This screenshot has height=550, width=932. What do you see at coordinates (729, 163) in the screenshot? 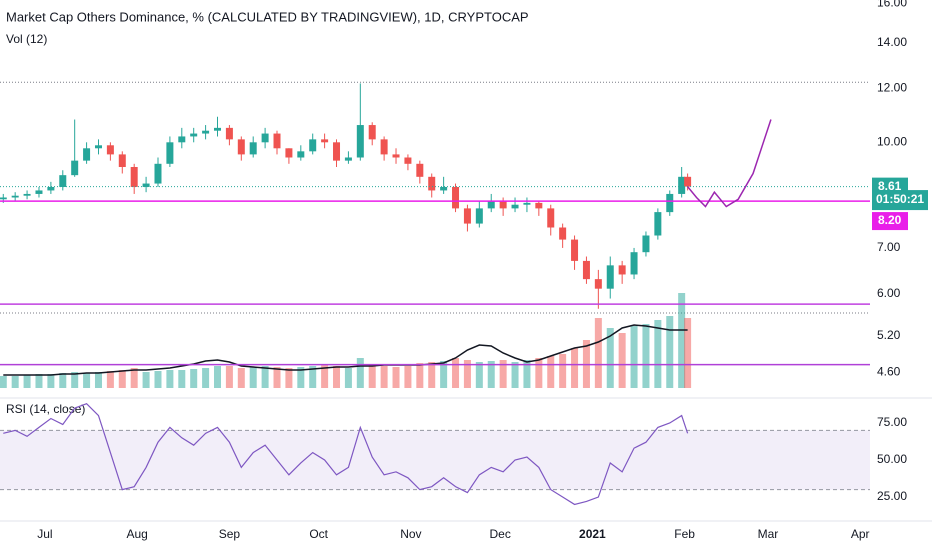
I see `projection-line` at bounding box center [729, 163].